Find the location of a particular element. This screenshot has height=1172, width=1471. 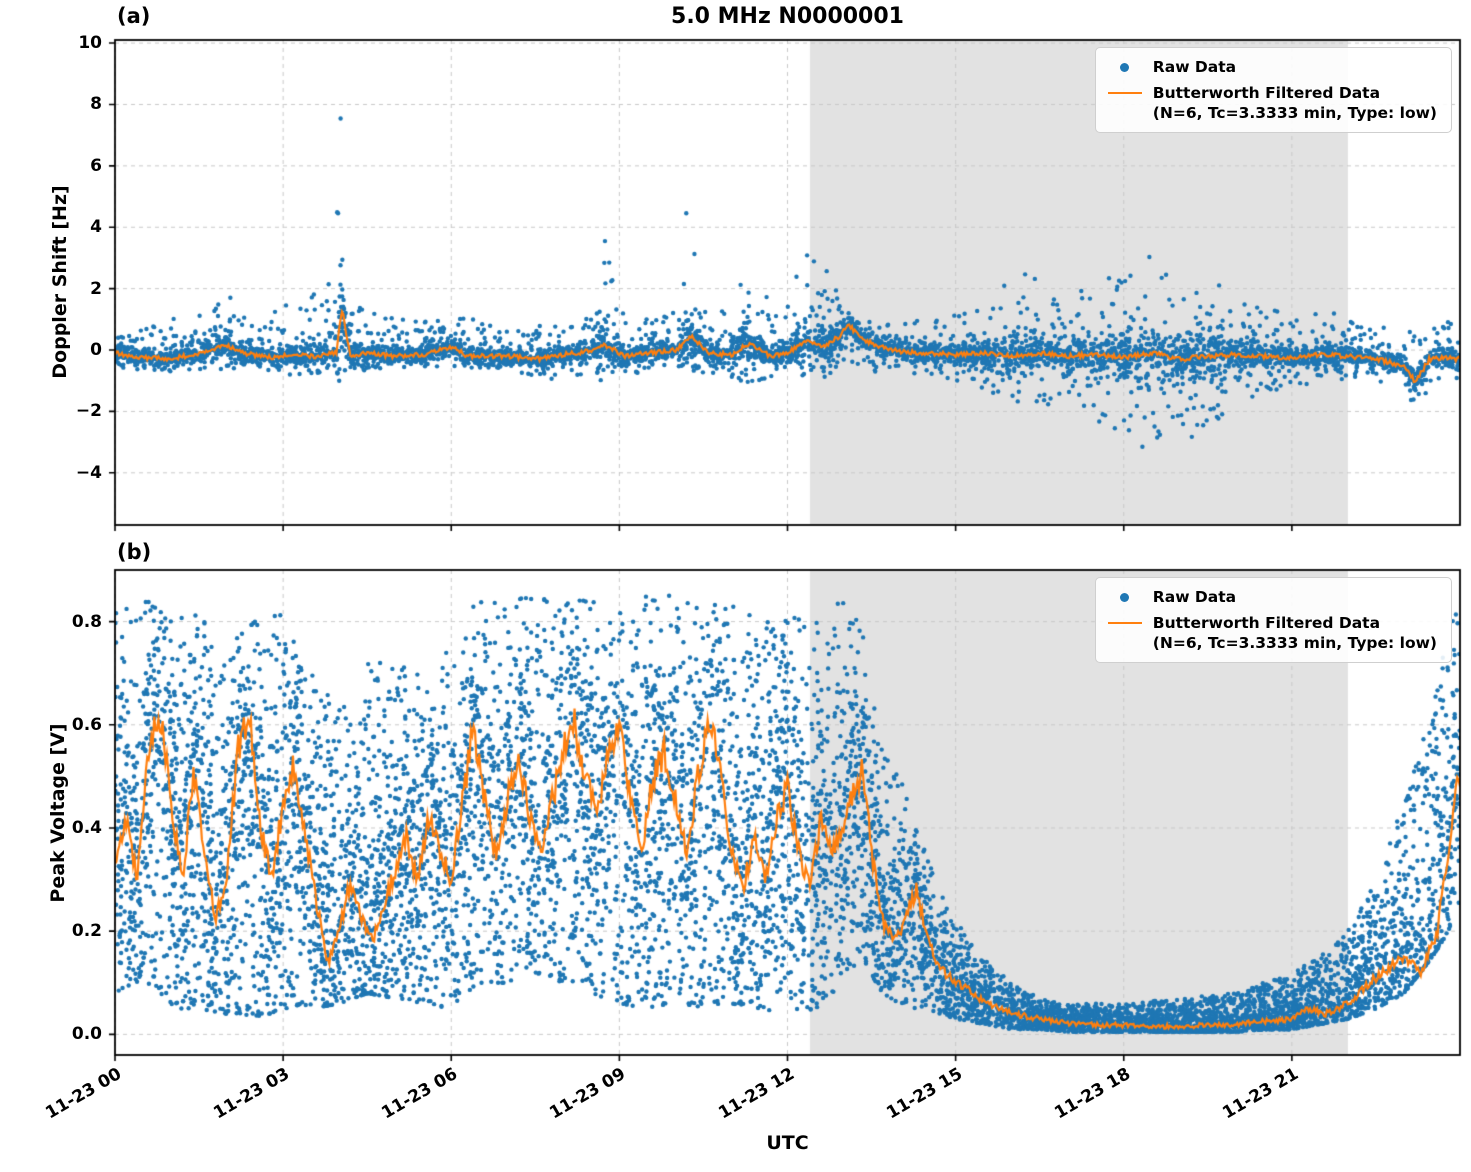

x-tick-label: 11-23 21 is located at coordinates (1260, 1094).